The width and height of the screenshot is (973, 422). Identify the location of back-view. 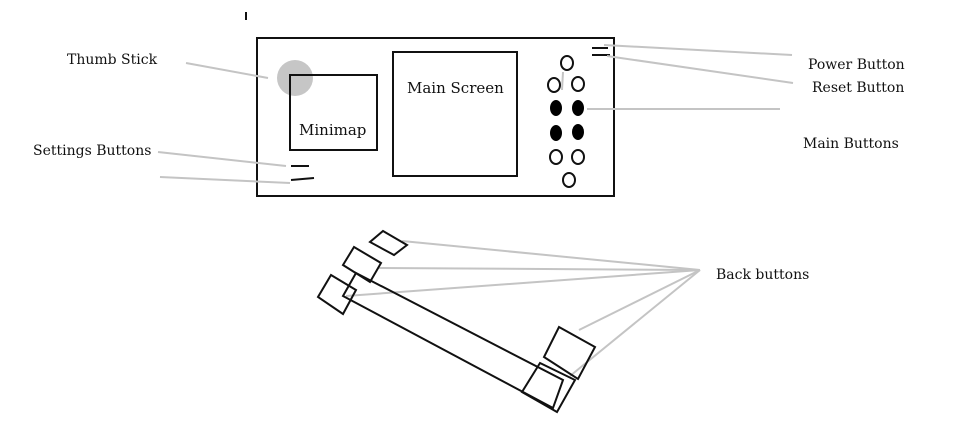
(456, 321).